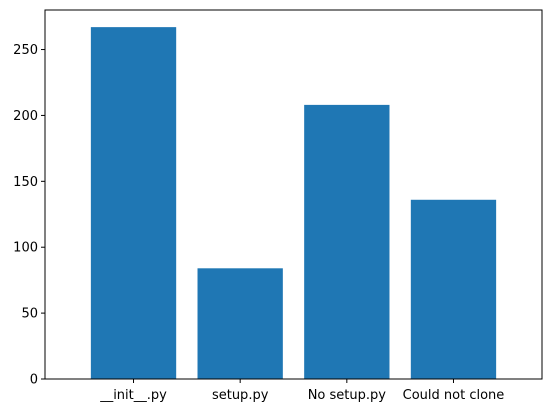 Image resolution: width=552 pixels, height=413 pixels. Describe the element at coordinates (25, 248) in the screenshot. I see `y-tick-label-2: 100` at that location.